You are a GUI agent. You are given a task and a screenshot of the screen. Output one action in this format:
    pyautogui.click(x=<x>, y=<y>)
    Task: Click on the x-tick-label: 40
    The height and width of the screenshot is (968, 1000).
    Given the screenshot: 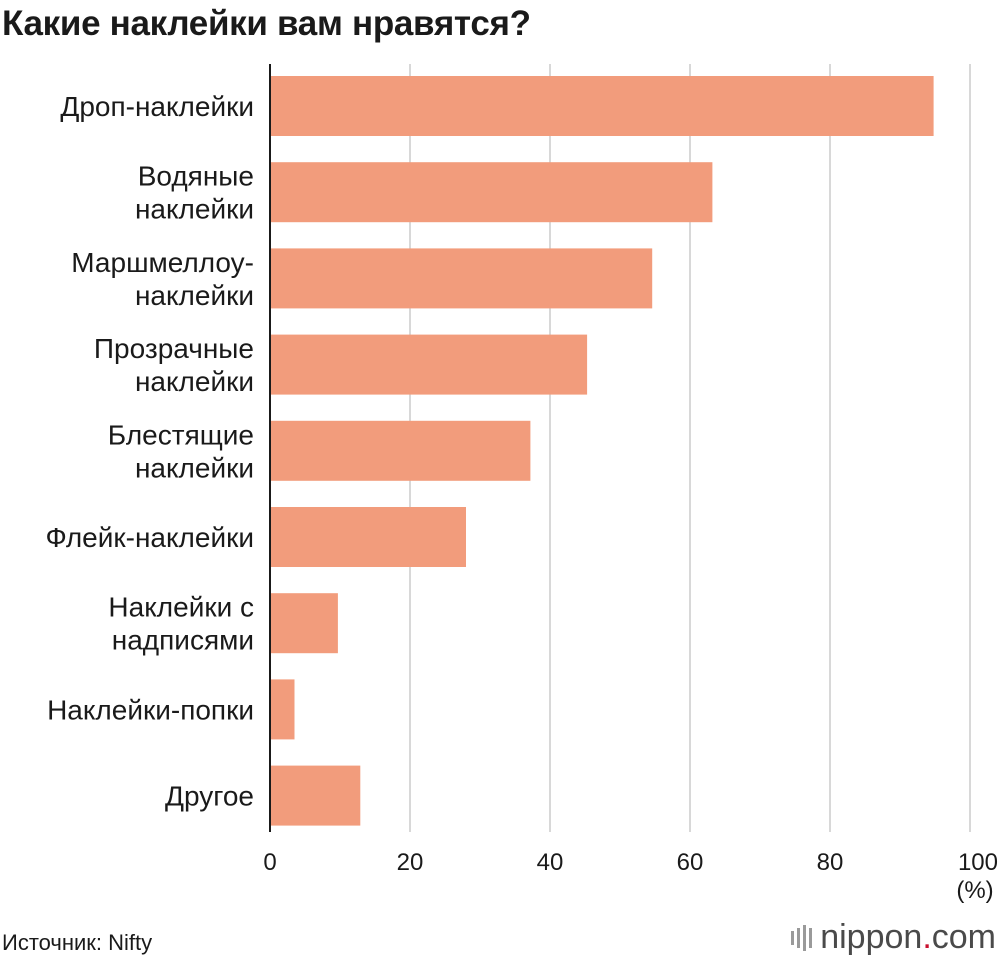 What is the action you would take?
    pyautogui.click(x=550, y=862)
    